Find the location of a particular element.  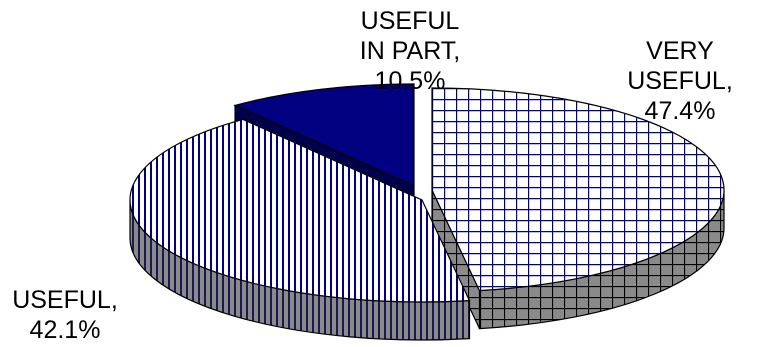

slice-label-line: USEFUL is located at coordinates (410, 21).